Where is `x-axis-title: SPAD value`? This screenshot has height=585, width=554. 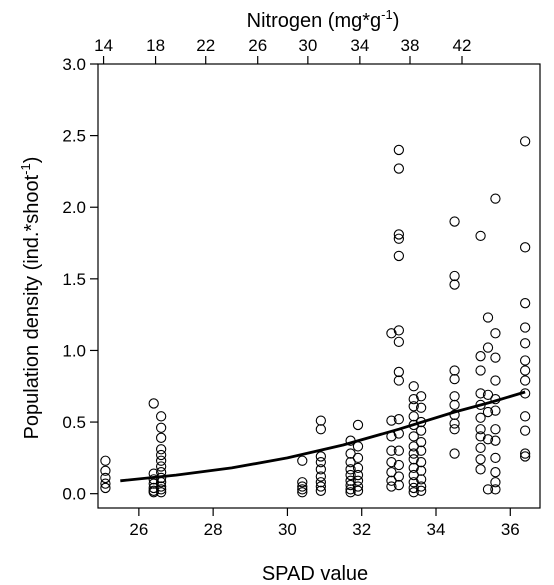 x-axis-title: SPAD value is located at coordinates (315, 574).